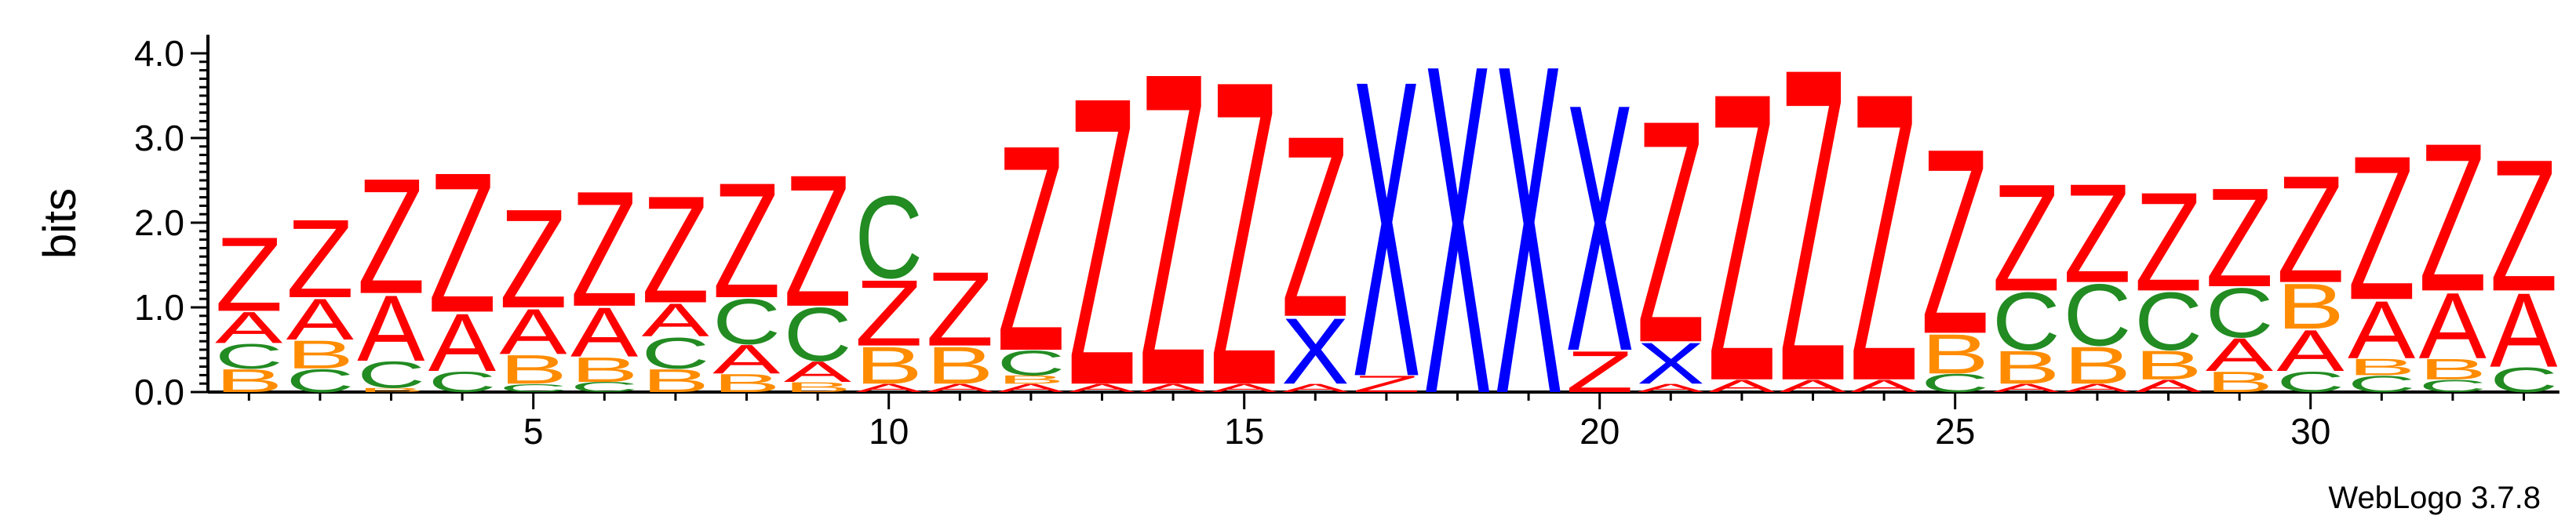  I want to click on x-tick-label: 15, so click(1244, 431).